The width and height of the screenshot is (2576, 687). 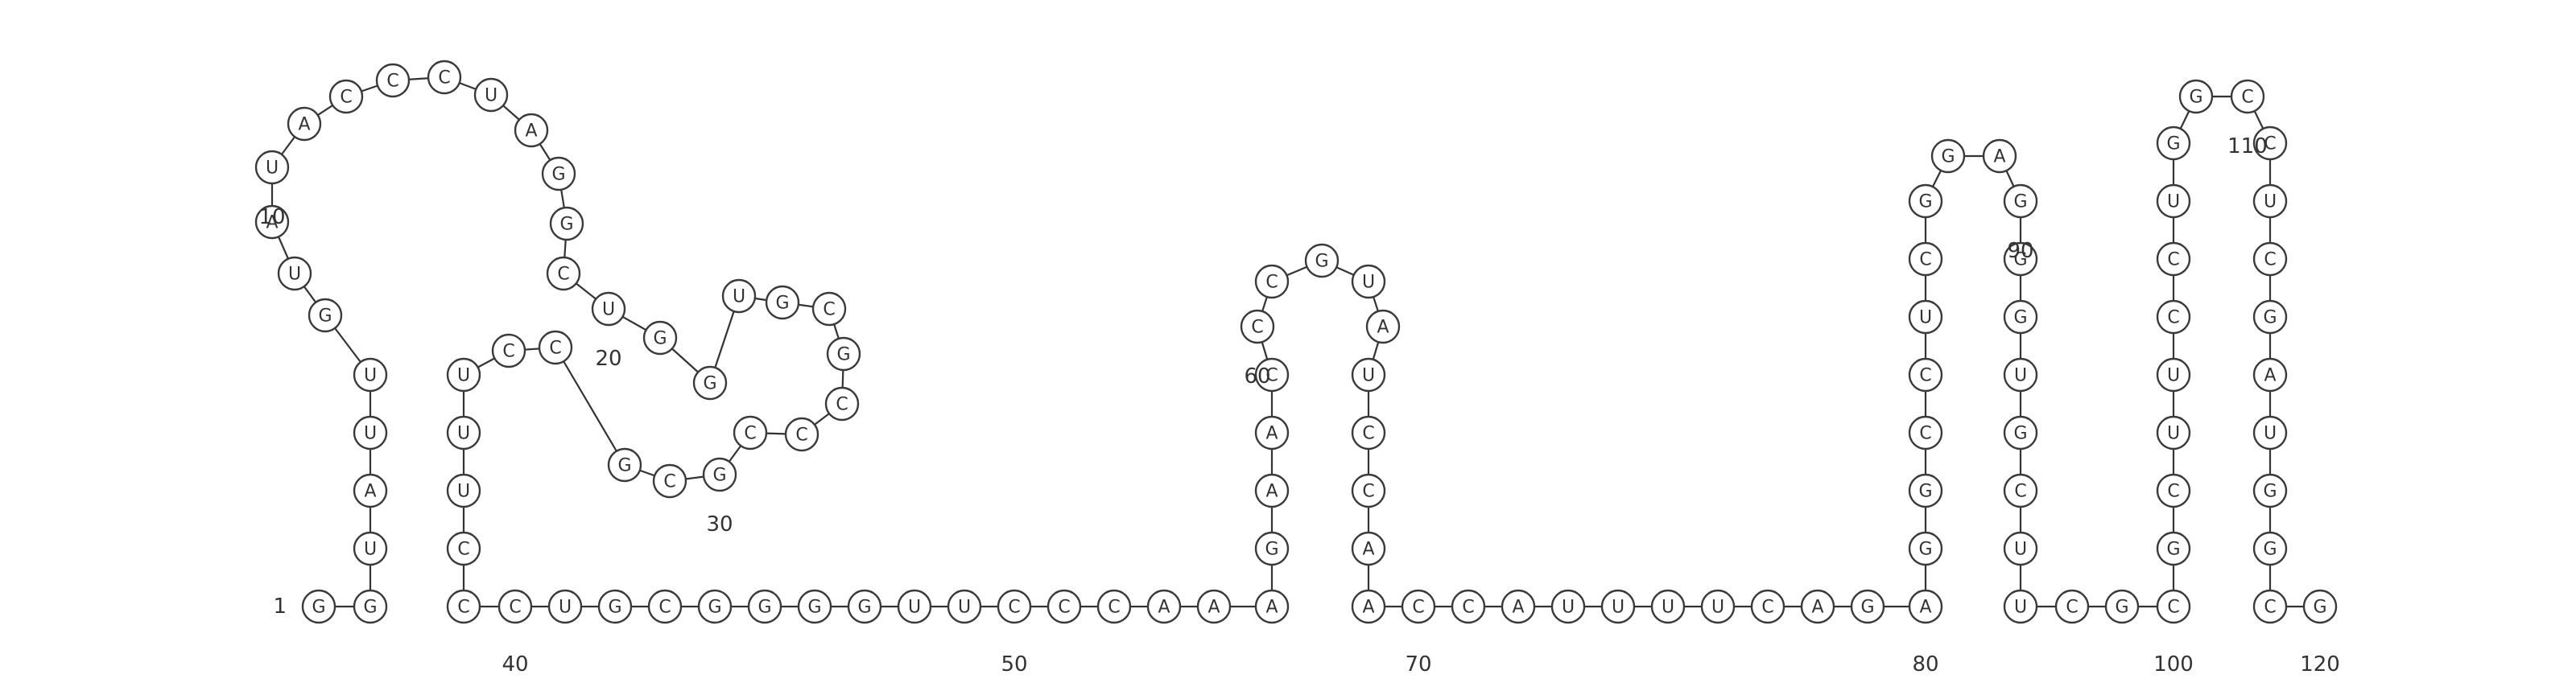 I want to click on position-label-10: 10, so click(x=271, y=217).